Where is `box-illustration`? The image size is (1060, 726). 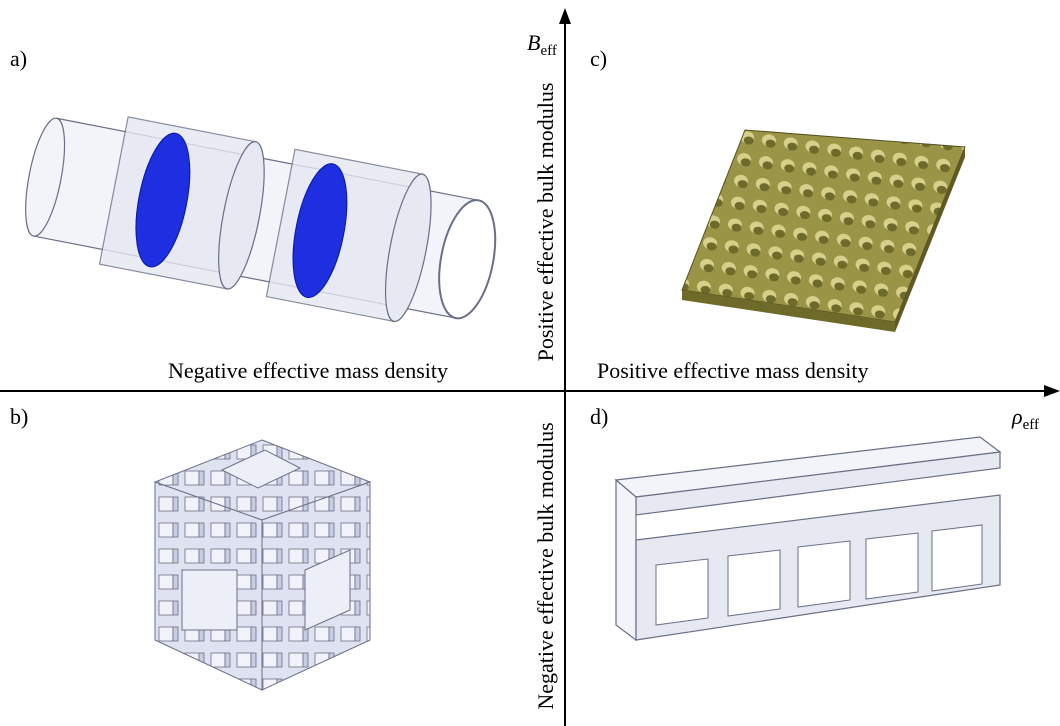
box-illustration is located at coordinates (808, 539).